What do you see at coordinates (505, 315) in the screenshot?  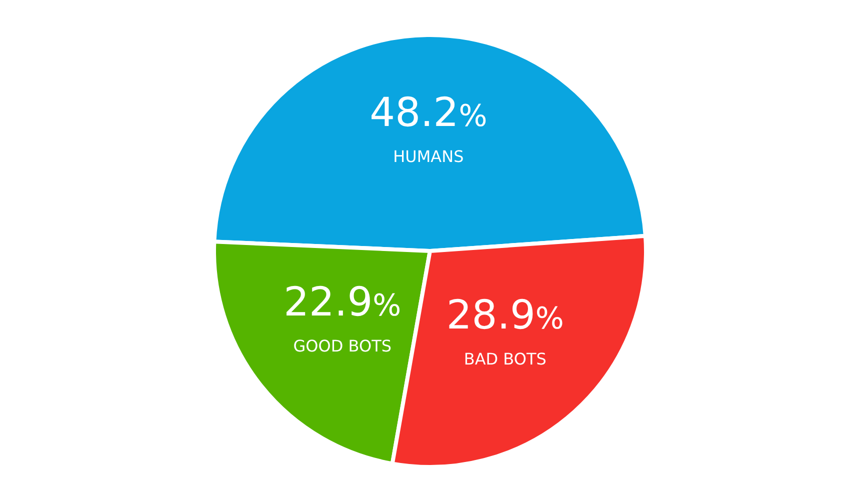 I see `data-label: 28.9%` at bounding box center [505, 315].